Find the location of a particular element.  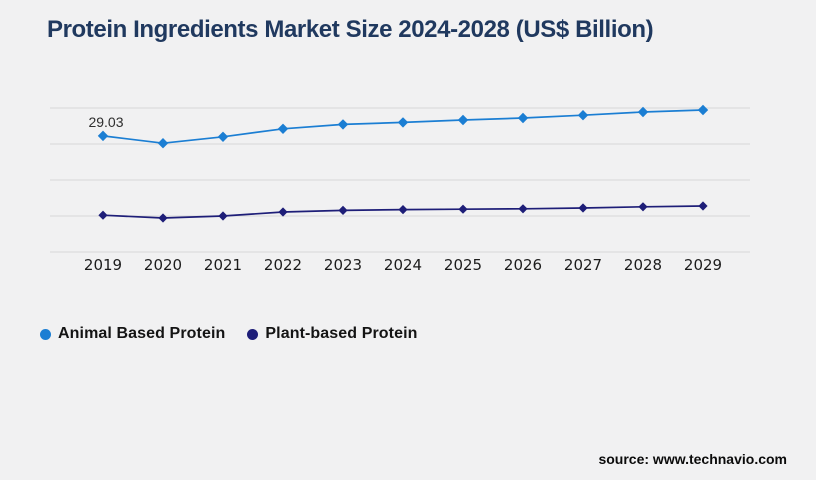

data-point-label: 29.03 is located at coordinates (105, 122).